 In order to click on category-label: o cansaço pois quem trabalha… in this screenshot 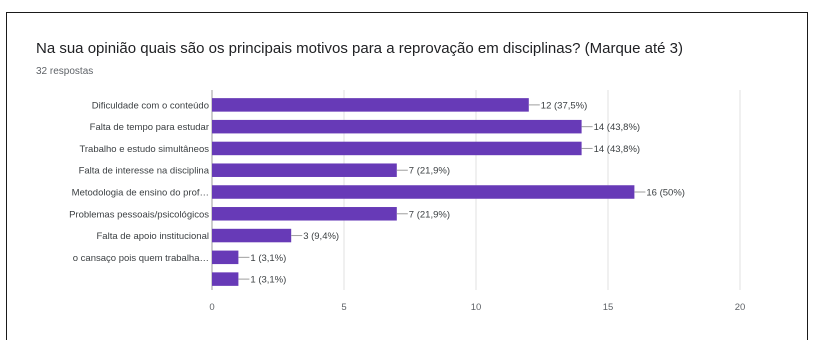, I will do `click(141, 258)`.